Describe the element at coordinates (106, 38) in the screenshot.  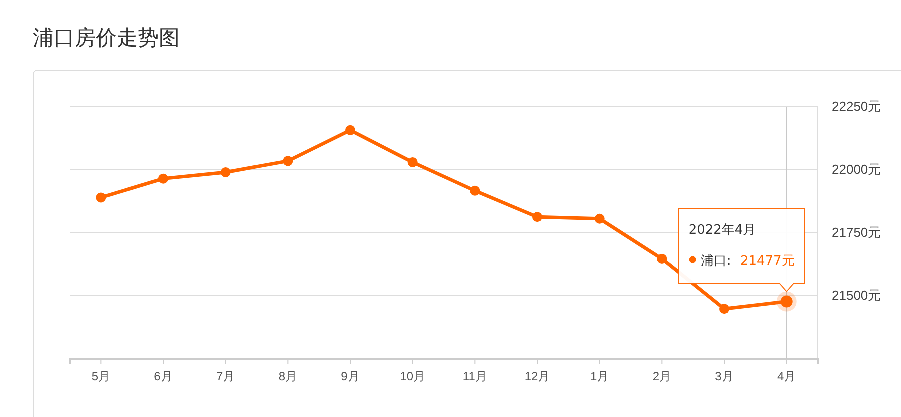
I see `chart-title: 浦口房价走势图` at that location.